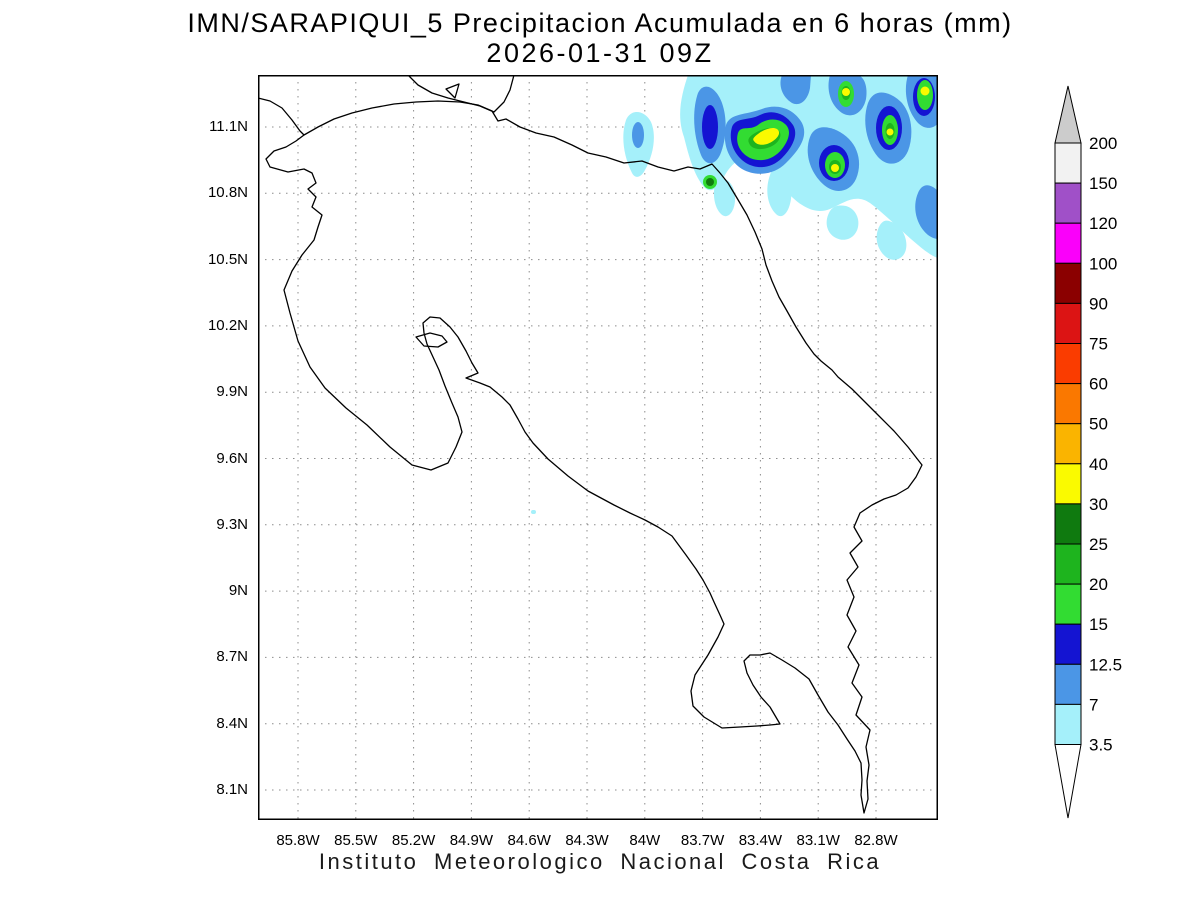  I want to click on lat-tick-label: 8.4N, so click(232, 723).